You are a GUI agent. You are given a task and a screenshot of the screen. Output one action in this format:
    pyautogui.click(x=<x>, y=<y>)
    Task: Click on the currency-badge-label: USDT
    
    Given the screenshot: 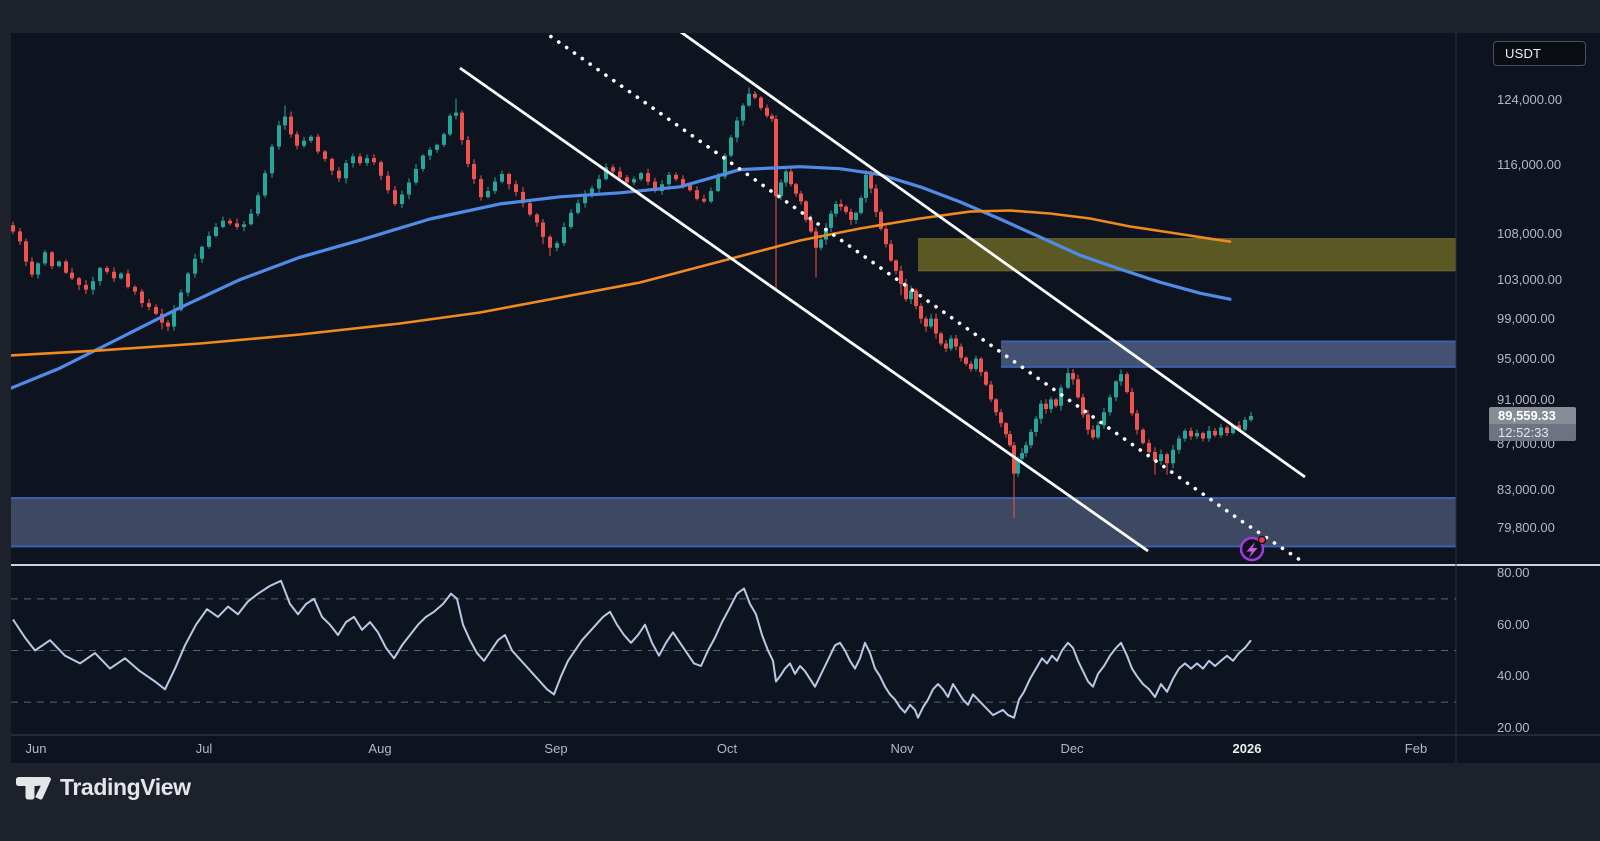 What is the action you would take?
    pyautogui.click(x=1523, y=53)
    